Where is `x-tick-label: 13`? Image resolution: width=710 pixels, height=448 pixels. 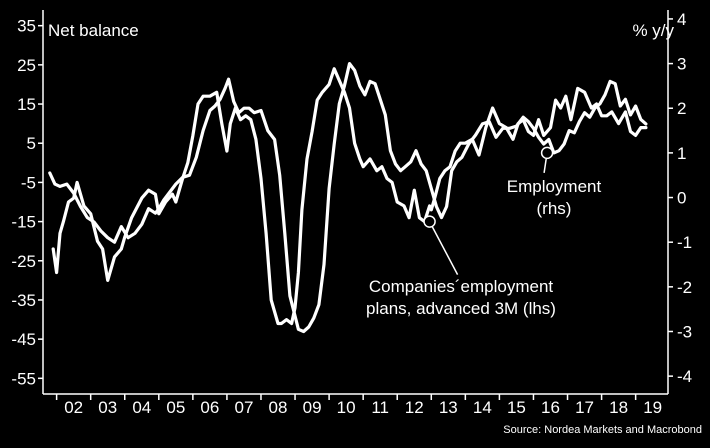 x-tick-label: 13 is located at coordinates (448, 407).